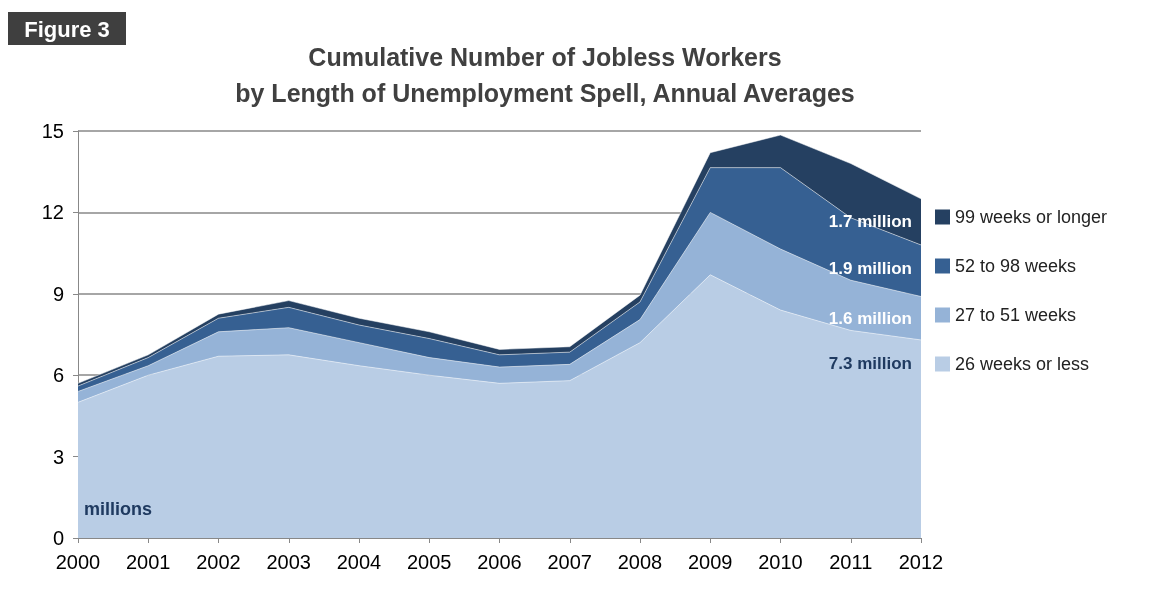 This screenshot has width=1149, height=595. I want to click on annotation: millions, so click(118, 509).